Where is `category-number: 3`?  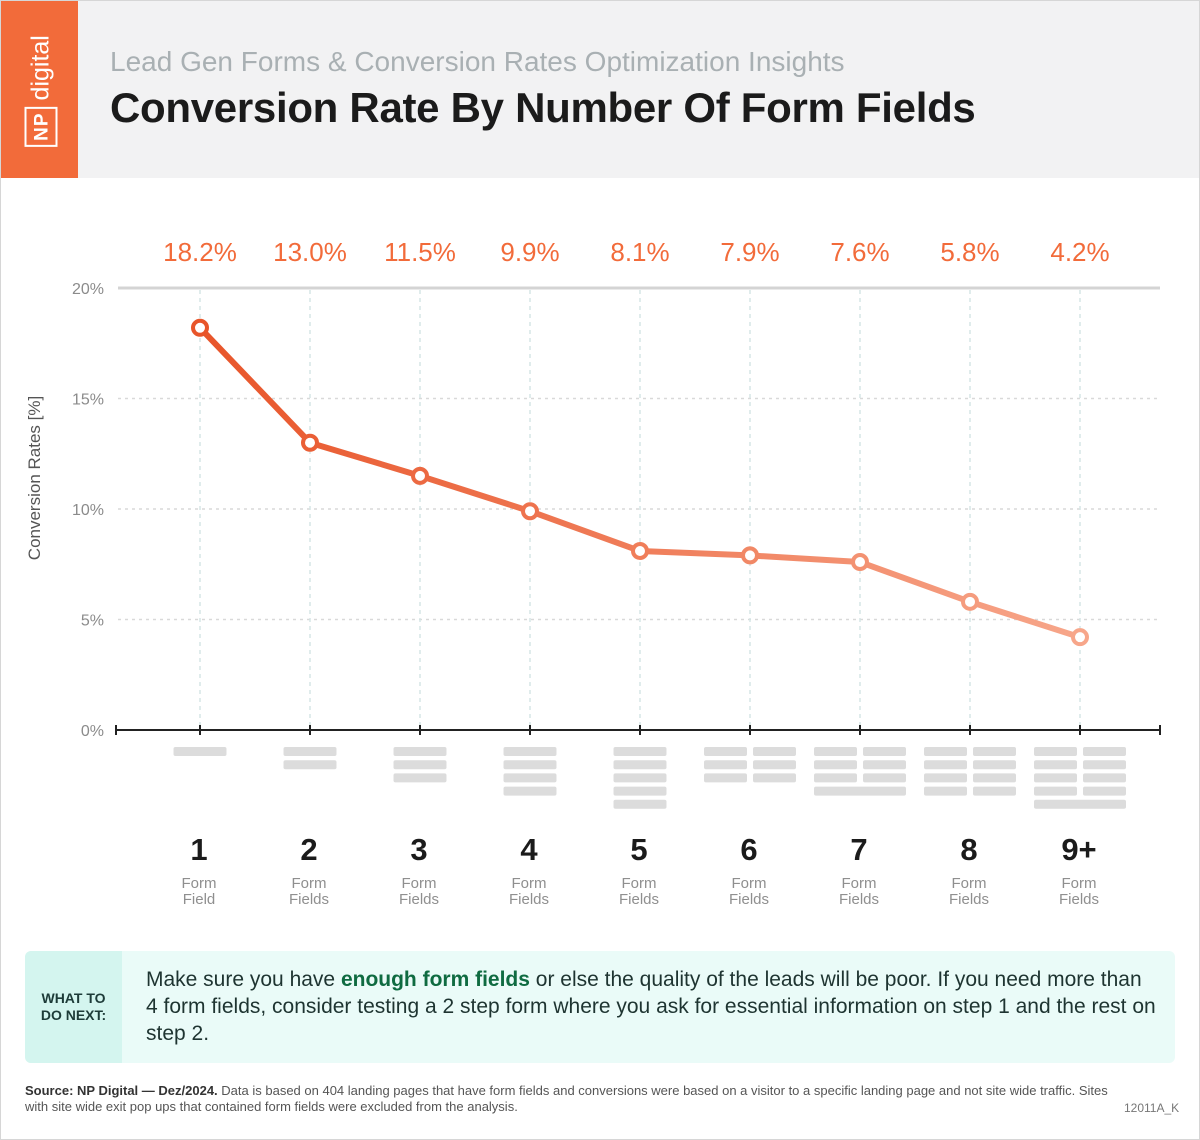
category-number: 3 is located at coordinates (418, 849).